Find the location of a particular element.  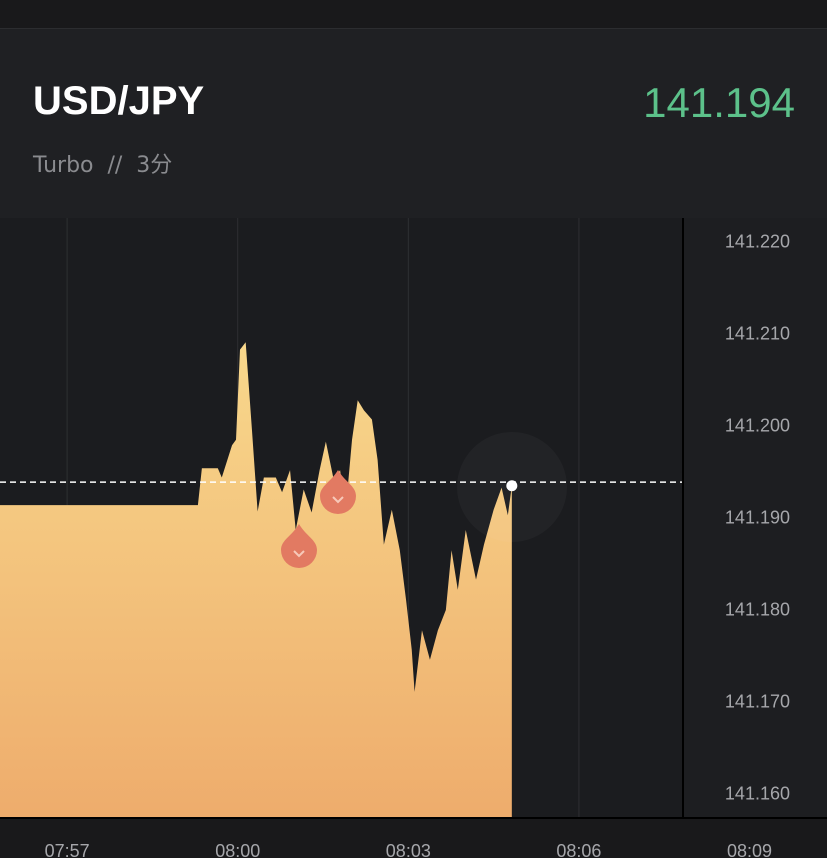

y-tick-label: 141.190 is located at coordinates (757, 518).